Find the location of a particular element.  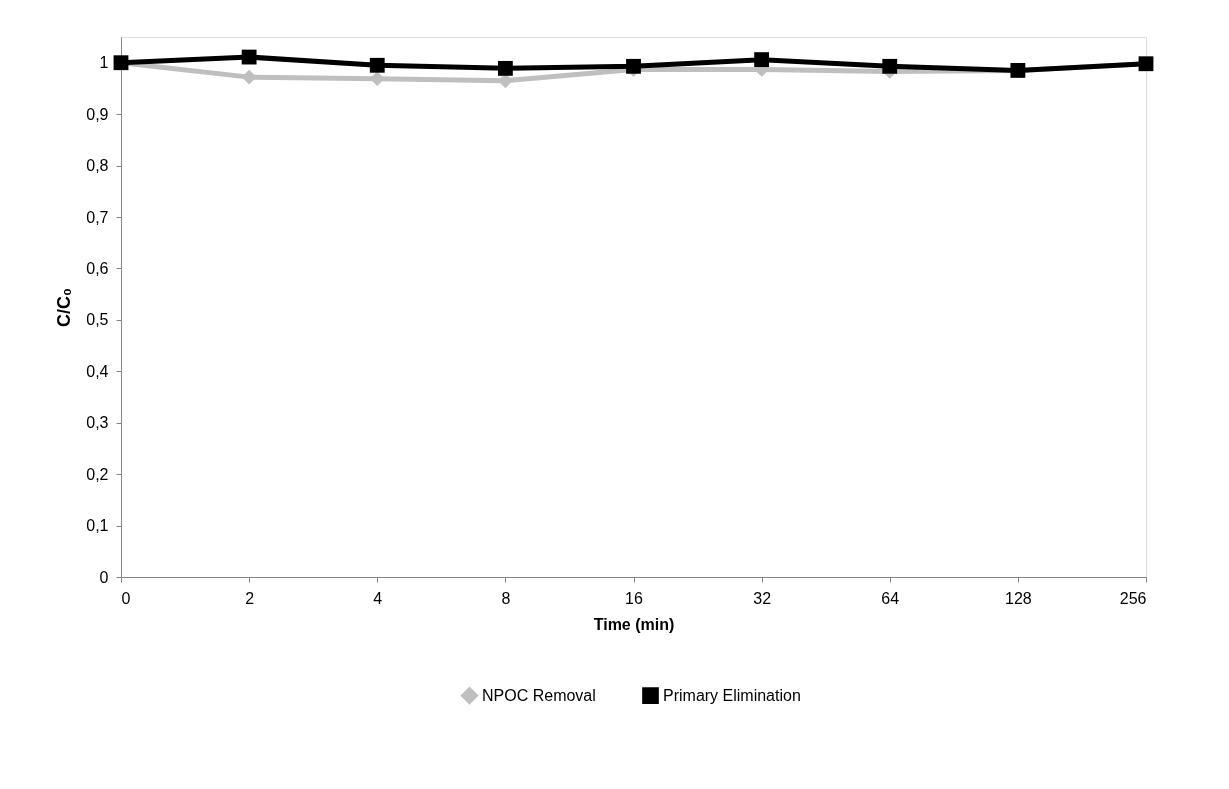

x-tick-label: 64 is located at coordinates (890, 598).